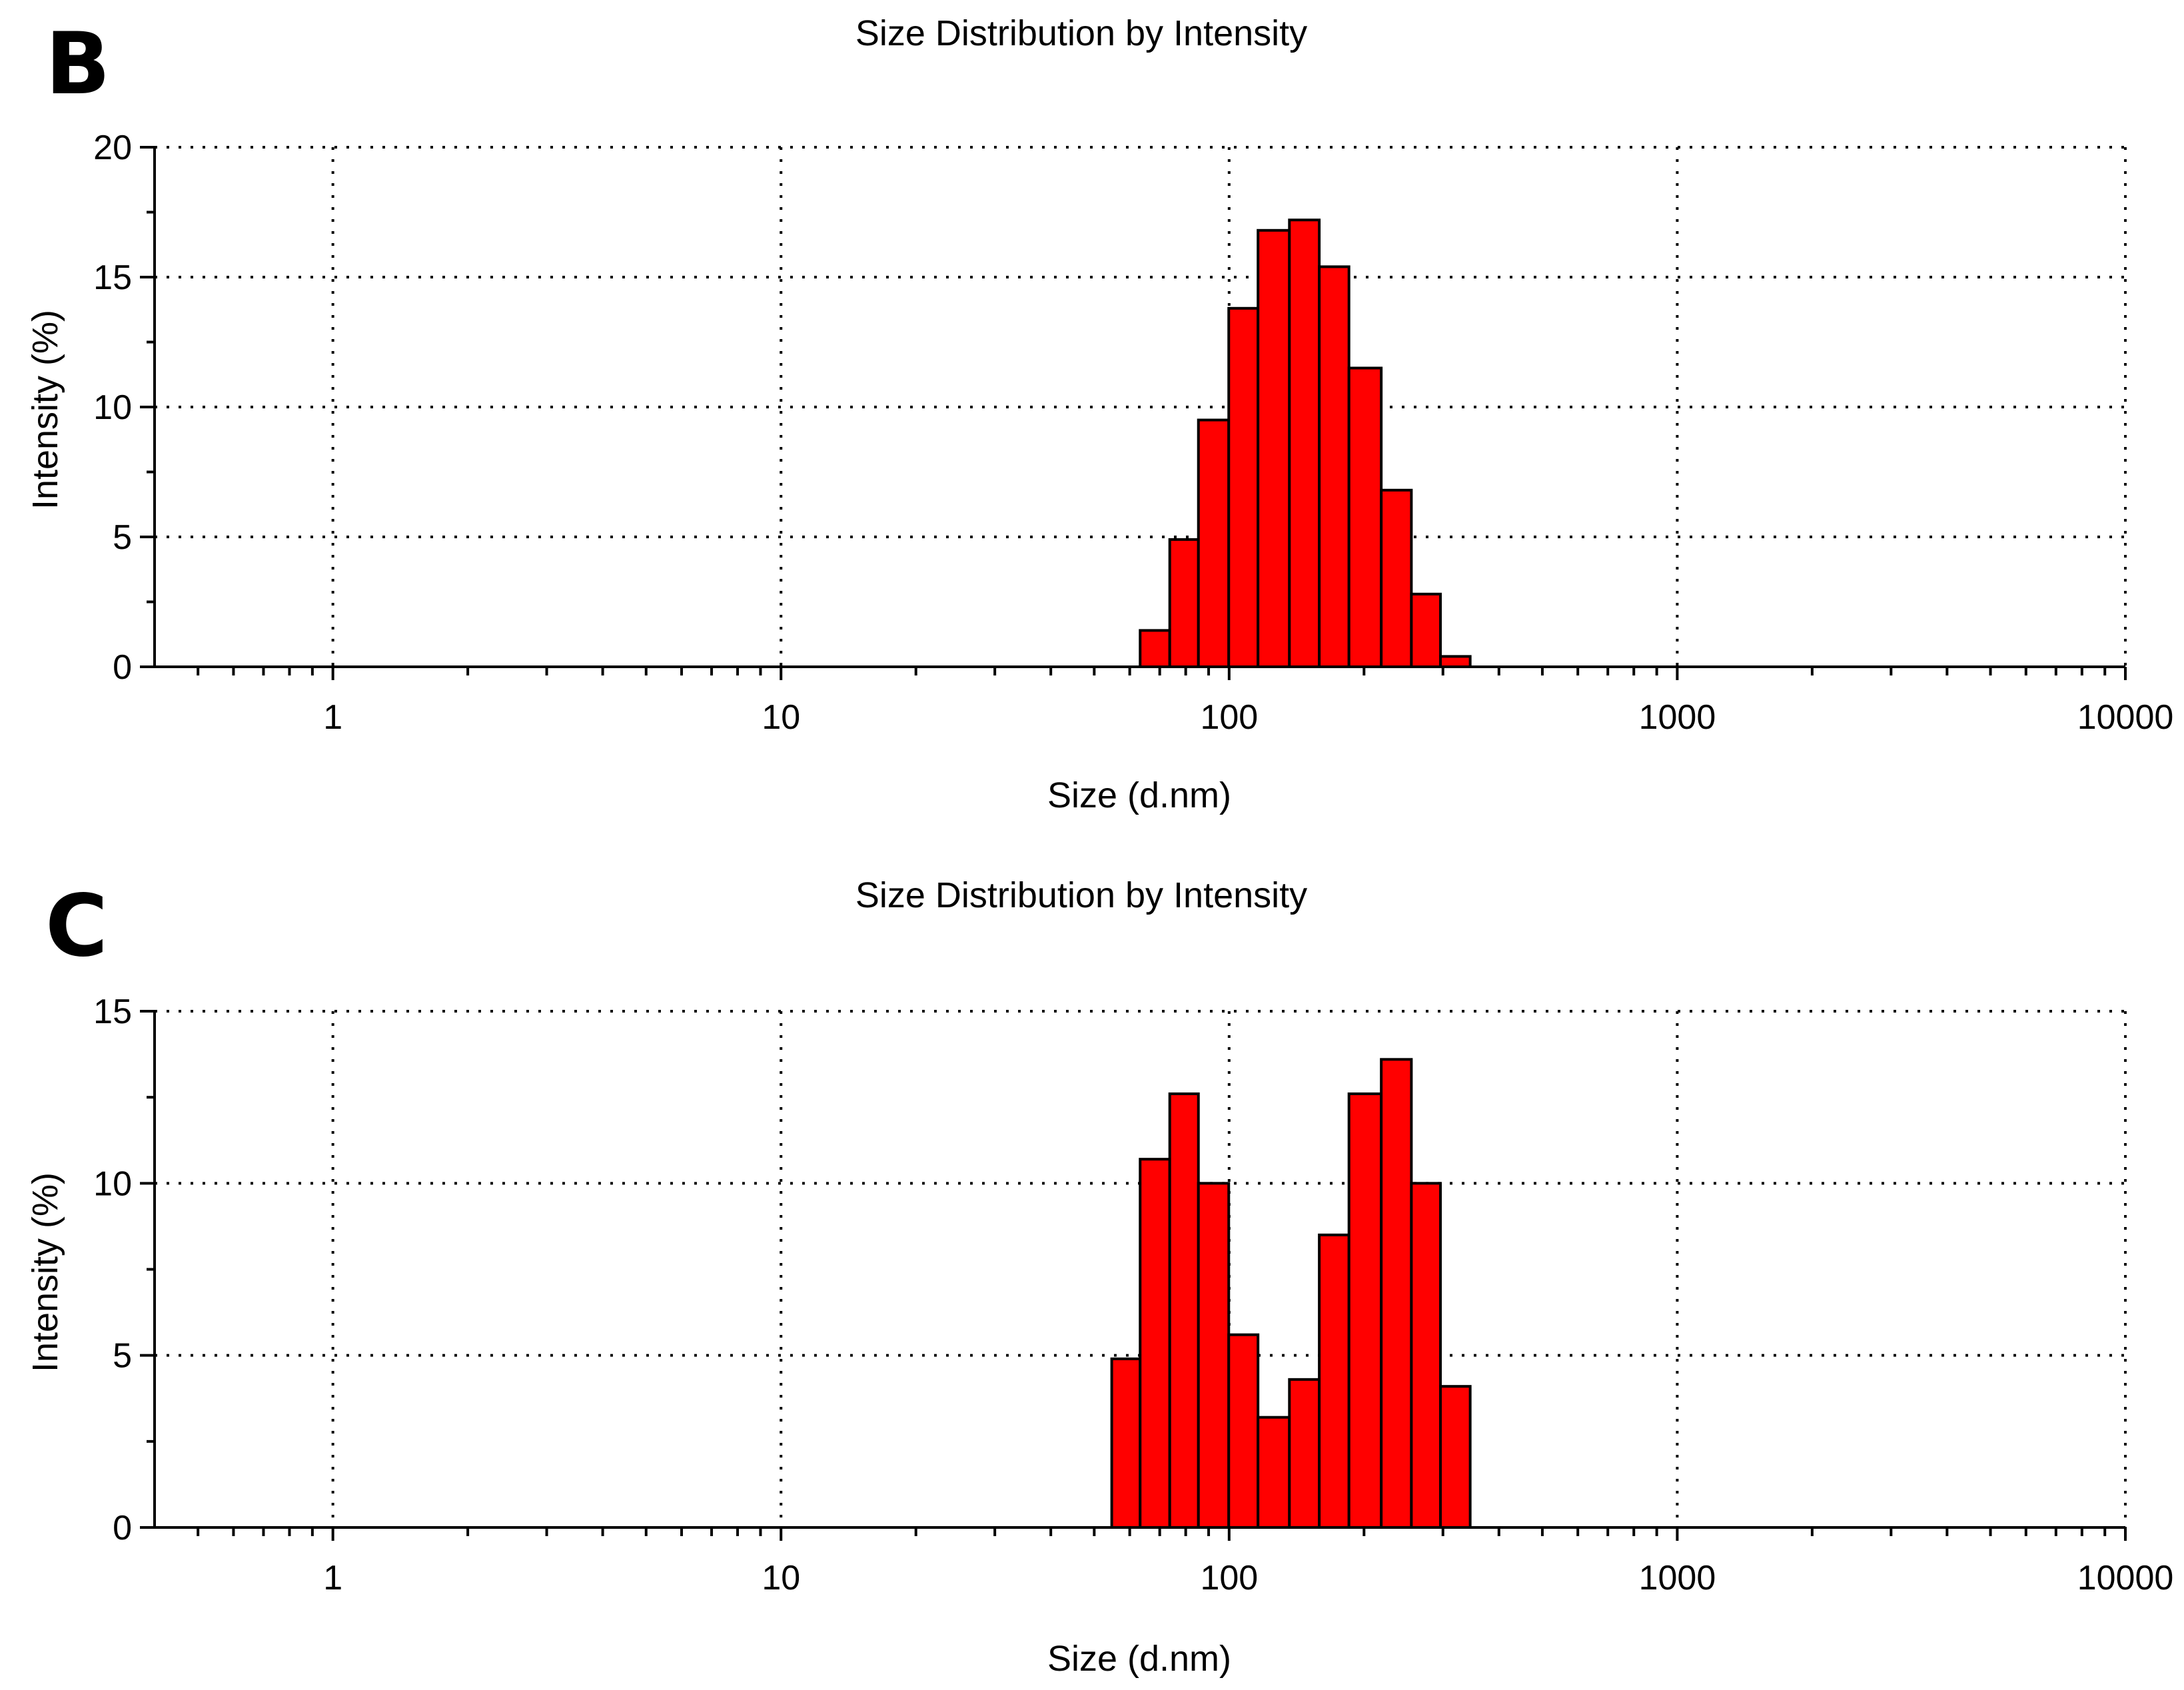 The width and height of the screenshot is (2184, 1690). Describe the element at coordinates (78, 64) in the screenshot. I see `panel-label-b: B` at that location.